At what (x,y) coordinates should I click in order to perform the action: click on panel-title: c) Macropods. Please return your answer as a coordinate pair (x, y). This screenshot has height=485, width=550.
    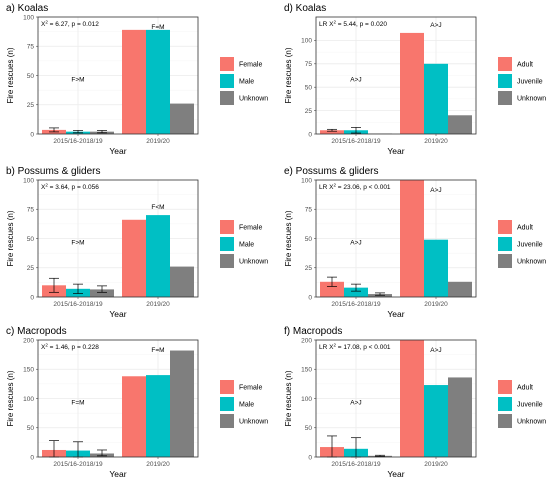
    Looking at the image, I should click on (36, 331).